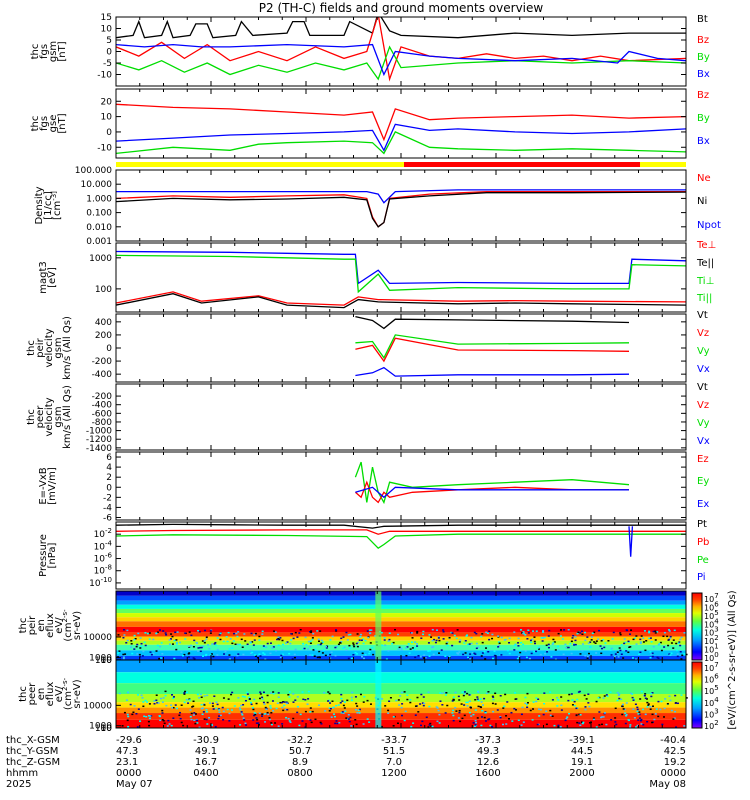  What do you see at coordinates (58, 347) in the screenshot?
I see `y-axis-label-line: gsm` at bounding box center [58, 347].